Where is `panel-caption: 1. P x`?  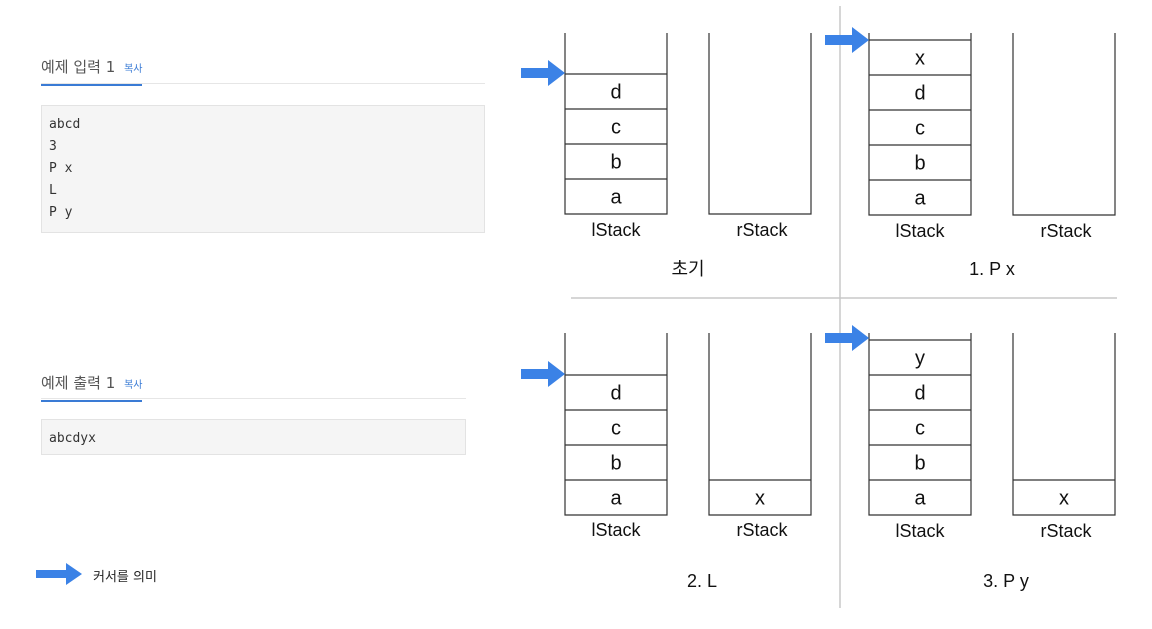 panel-caption: 1. P x is located at coordinates (992, 269).